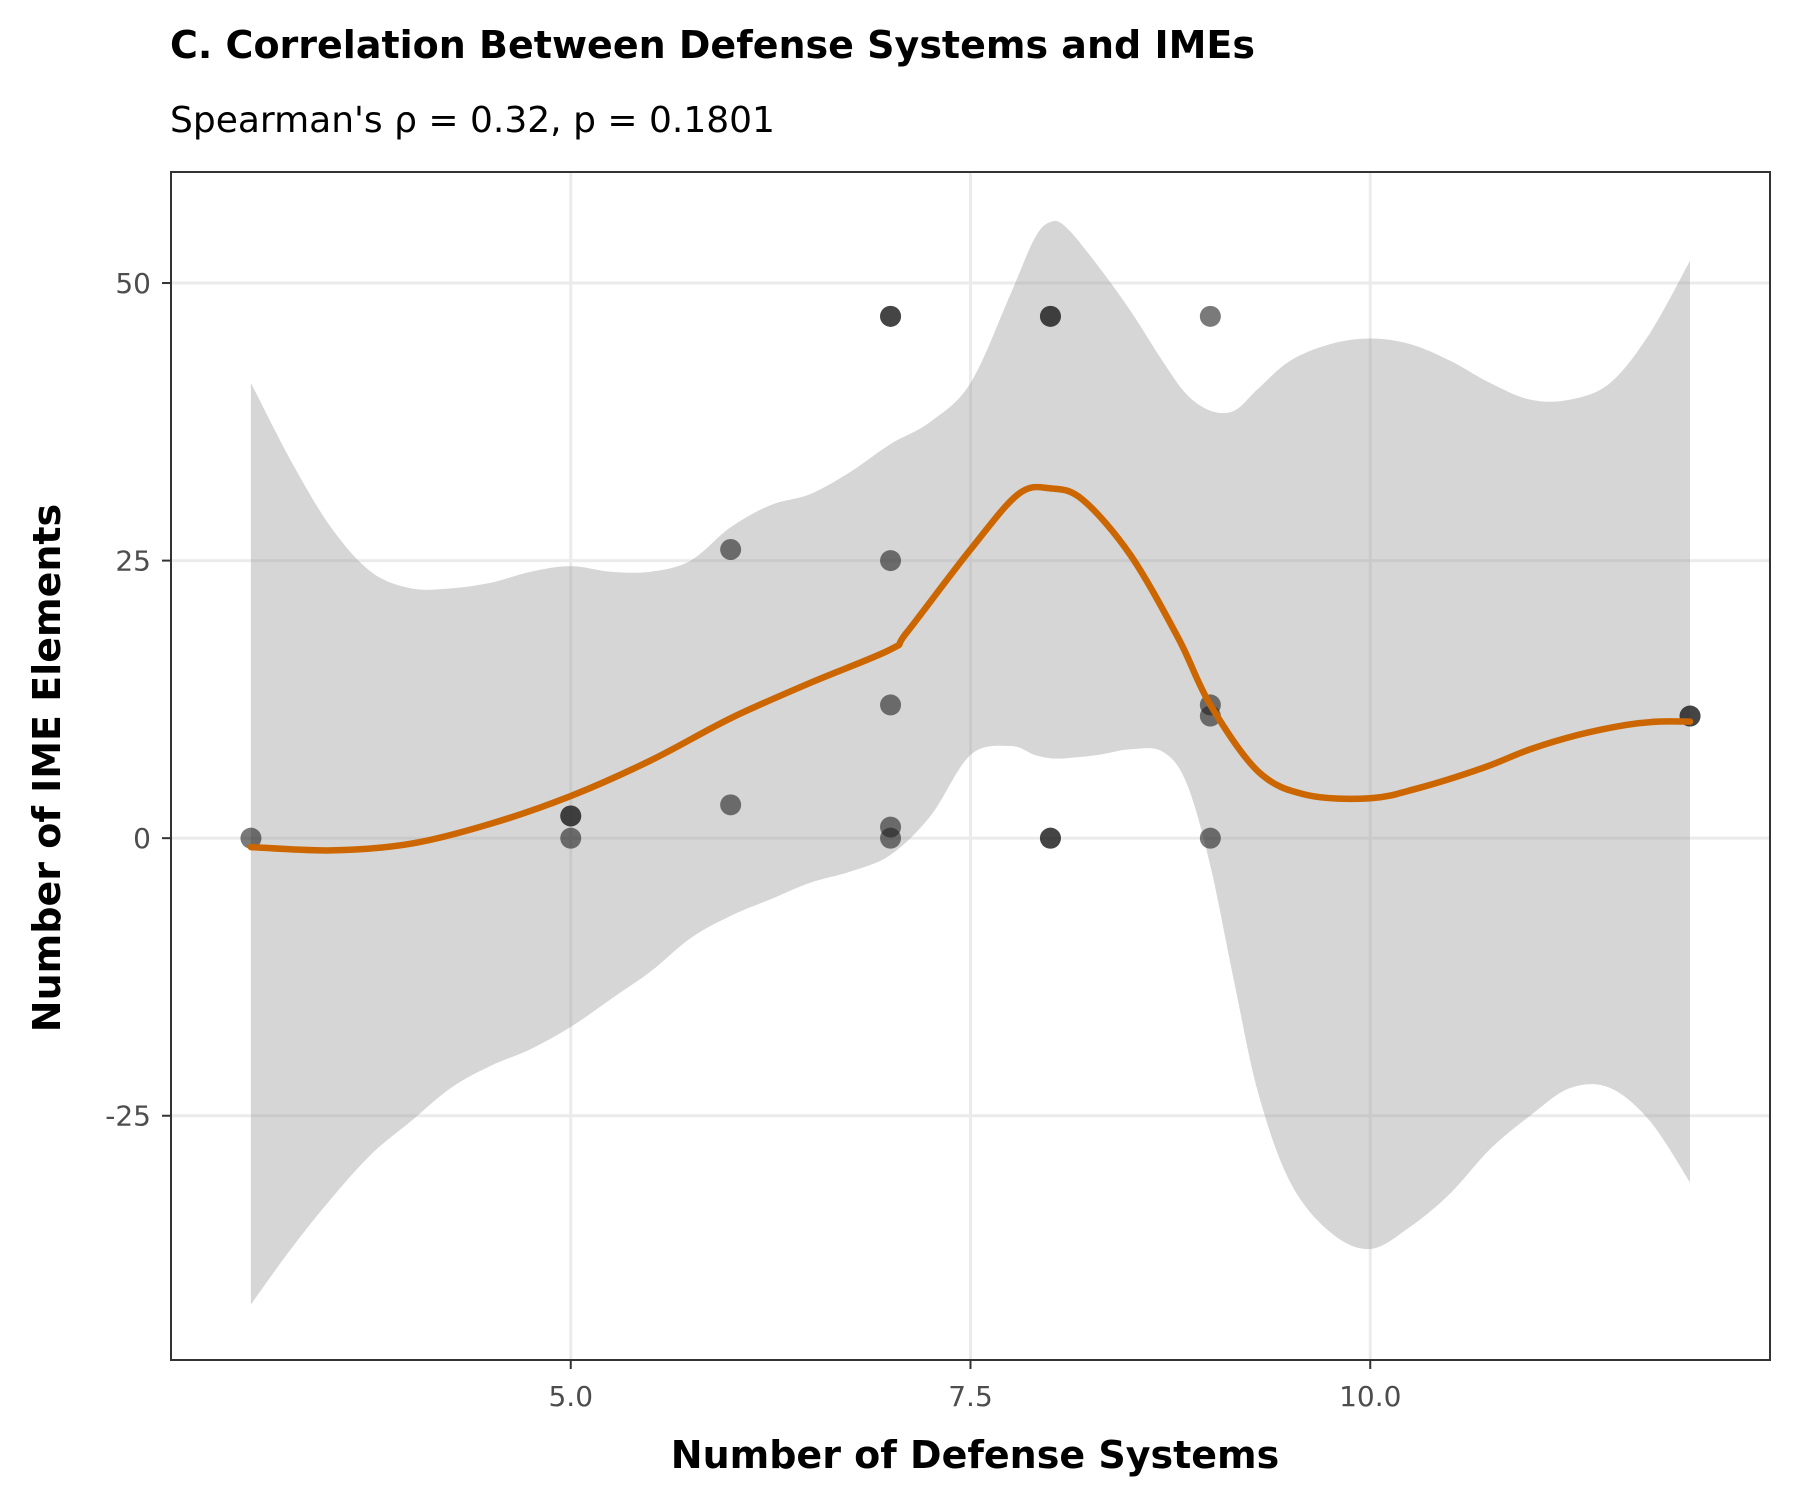 The width and height of the screenshot is (1800, 1500). What do you see at coordinates (472, 120) in the screenshot?
I see `chart-subtitle: Spearman's ρ = 0.32, p = 0.1801` at bounding box center [472, 120].